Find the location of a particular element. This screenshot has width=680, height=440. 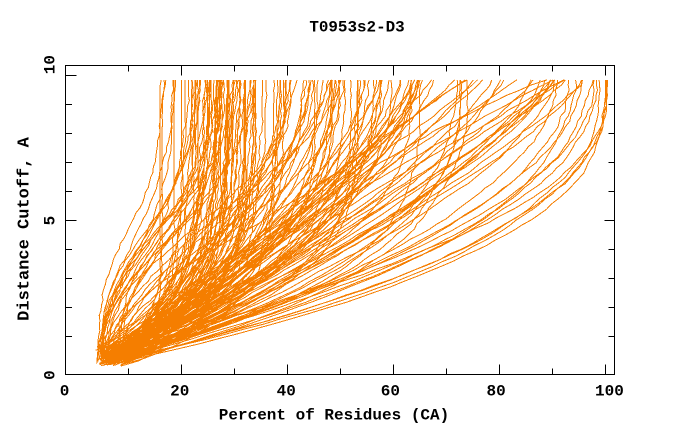

svg-text: 60 is located at coordinates (390, 392).